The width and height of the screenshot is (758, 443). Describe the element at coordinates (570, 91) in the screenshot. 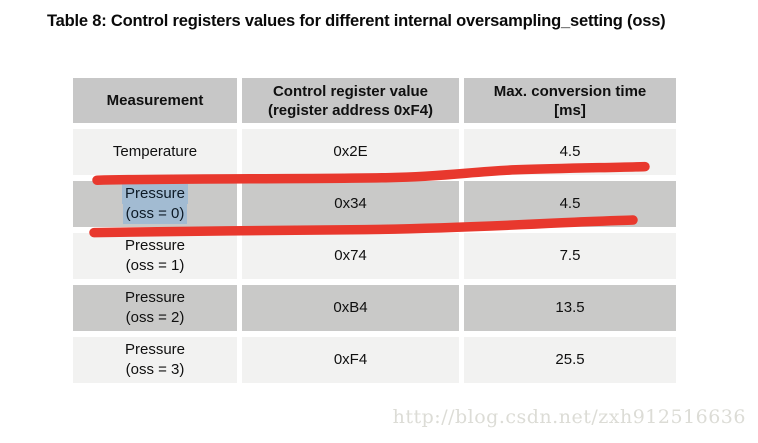

I see `header-text: Max. conversion time` at that location.